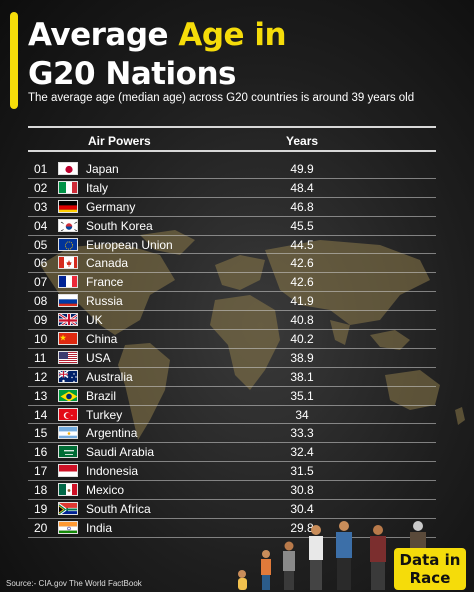 This screenshot has height=592, width=474. Describe the element at coordinates (232, 283) in the screenshot. I see `table-row: 07 France 42.6` at that location.